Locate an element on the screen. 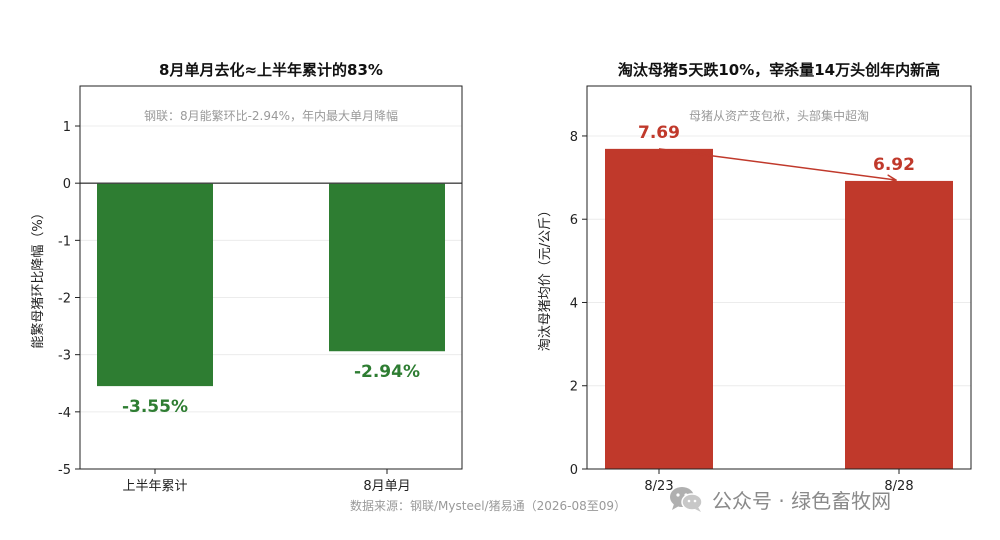  y-tick-label: -2 is located at coordinates (64, 299).